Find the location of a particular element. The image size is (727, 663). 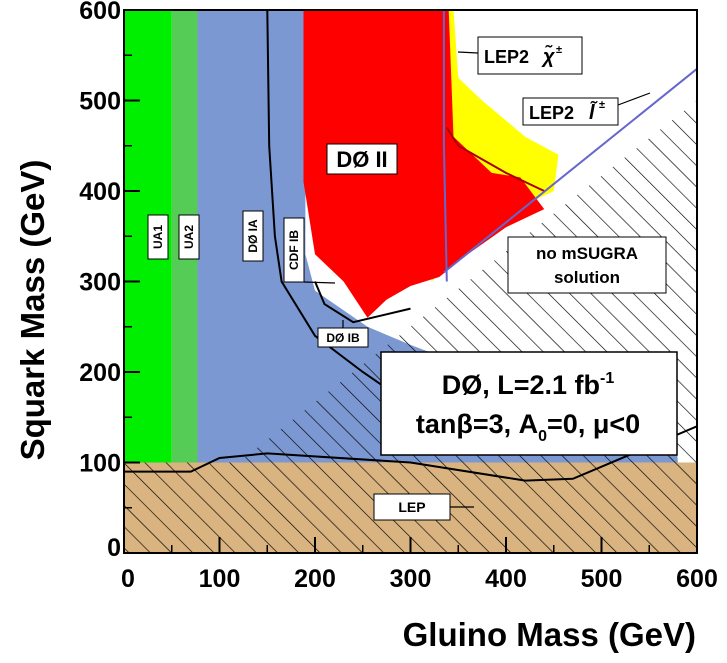

lep2-slepton-label: LEP2 l̃ ± is located at coordinates (570, 111).